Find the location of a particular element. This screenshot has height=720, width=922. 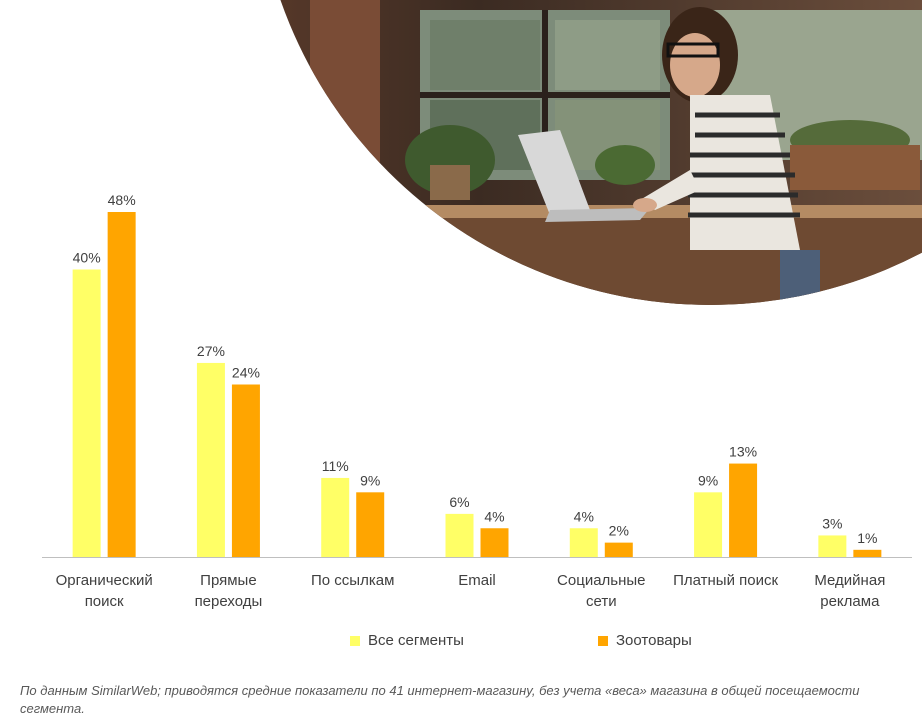

category-label-6: Медийная реклама is located at coordinates (850, 591).